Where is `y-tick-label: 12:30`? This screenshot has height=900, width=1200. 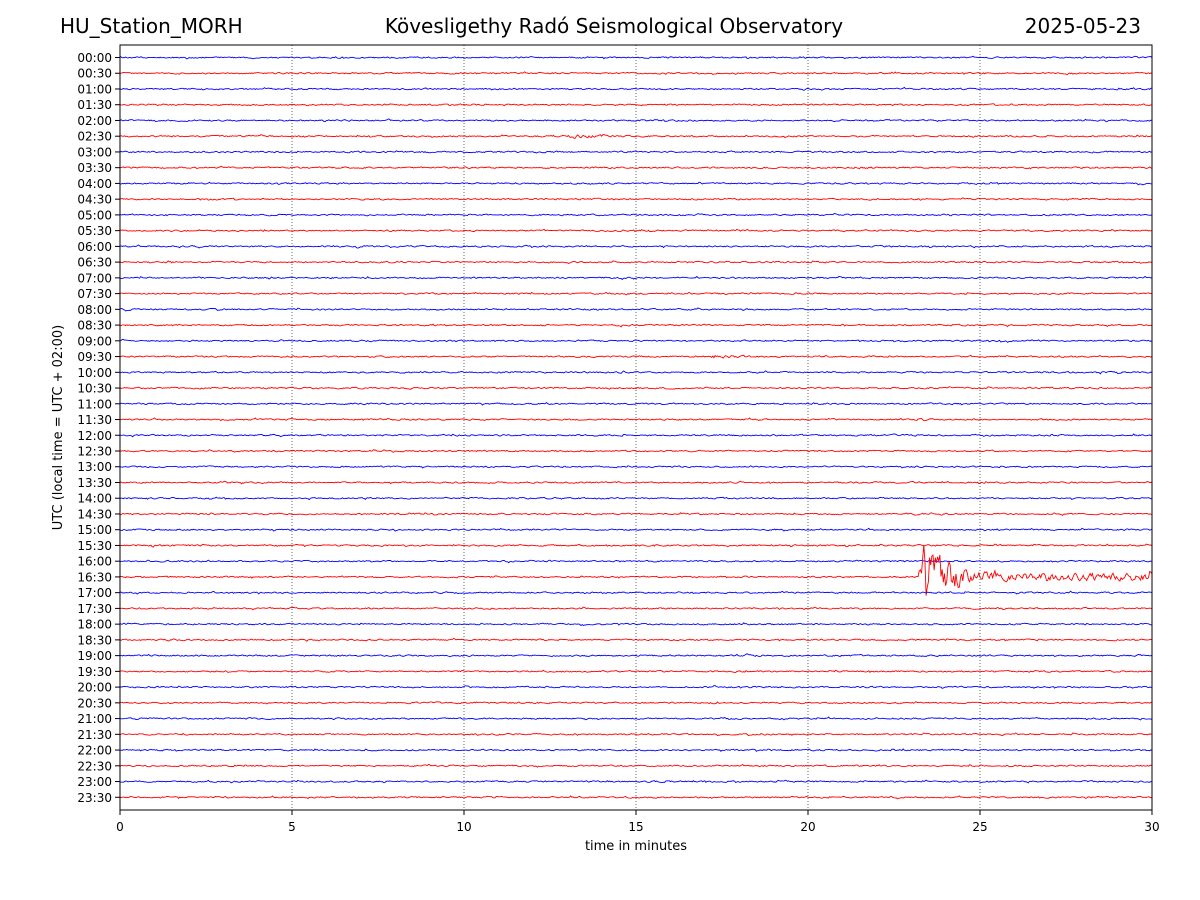 y-tick-label: 12:30 is located at coordinates (94, 452).